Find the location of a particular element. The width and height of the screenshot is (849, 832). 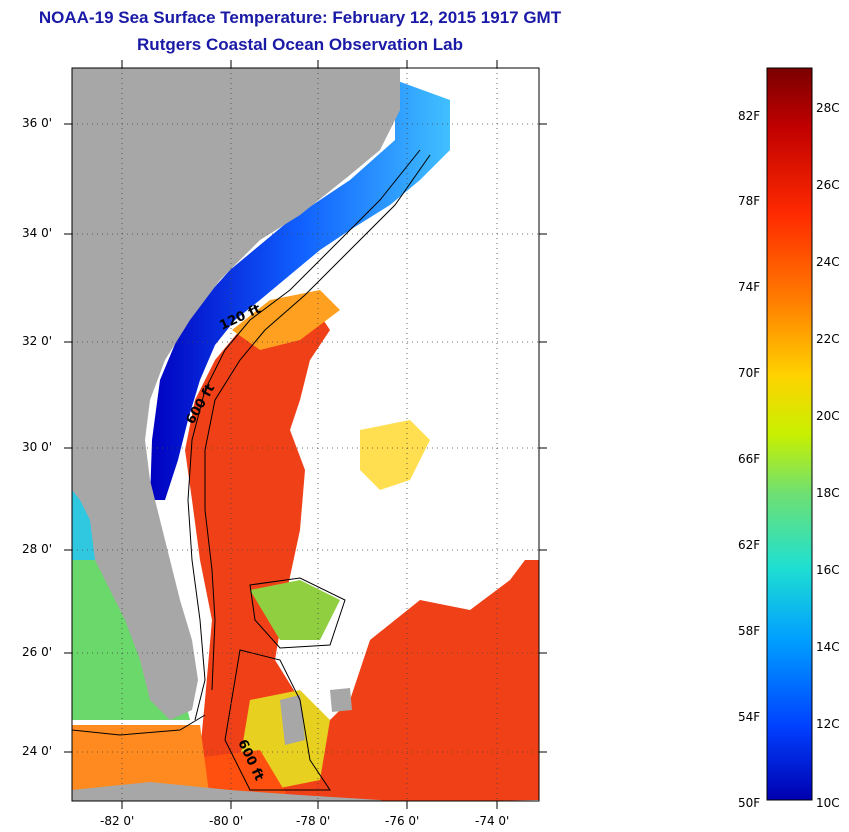

cb-label-58f: 58F is located at coordinates (749, 631).